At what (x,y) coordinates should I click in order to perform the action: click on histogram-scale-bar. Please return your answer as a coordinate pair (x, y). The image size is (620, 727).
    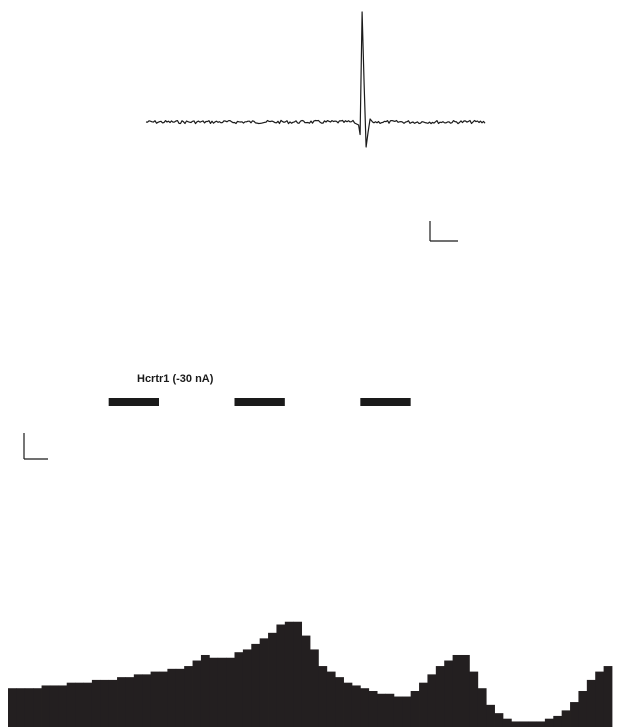
    Looking at the image, I should click on (36, 446).